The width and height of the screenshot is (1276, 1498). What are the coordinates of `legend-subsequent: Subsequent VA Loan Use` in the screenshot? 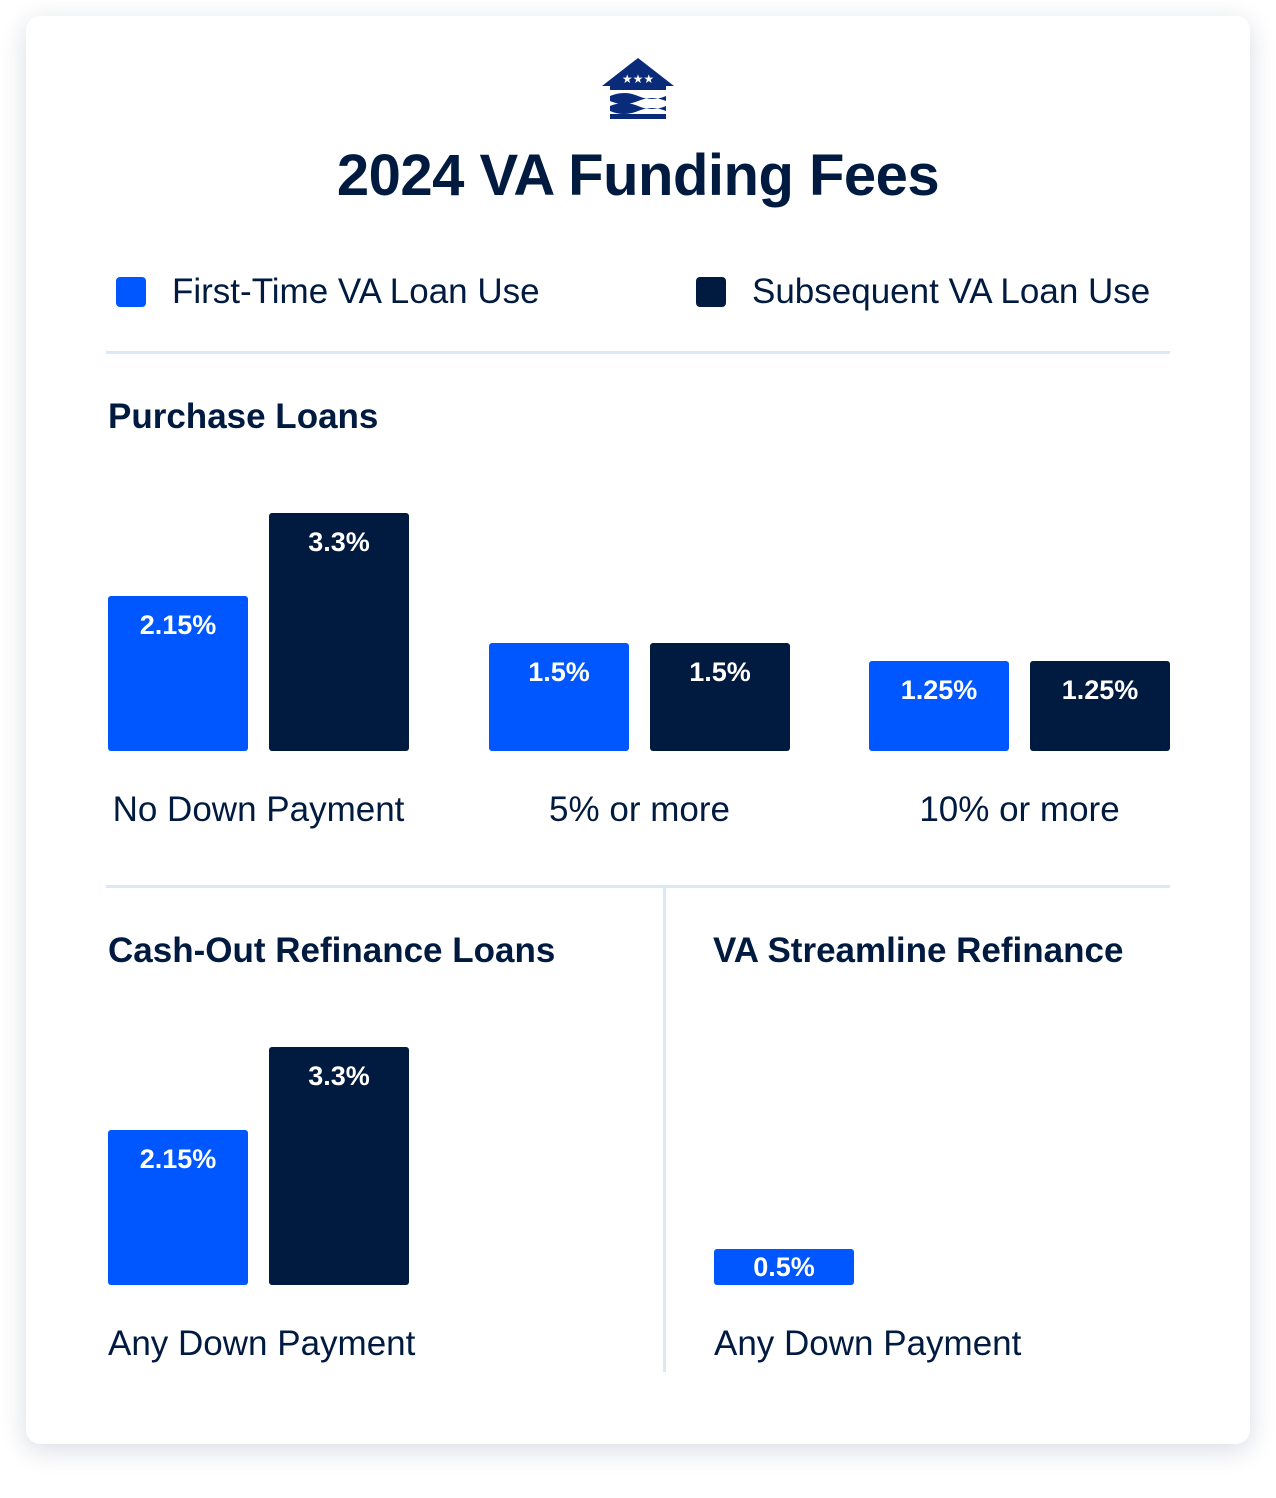 It's located at (923, 292).